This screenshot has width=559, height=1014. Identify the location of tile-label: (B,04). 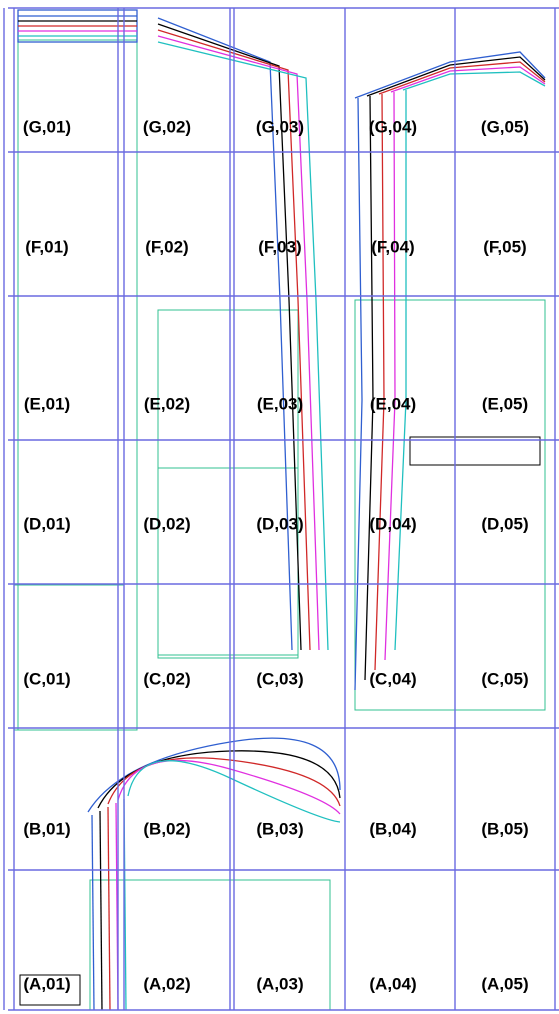
(392, 828).